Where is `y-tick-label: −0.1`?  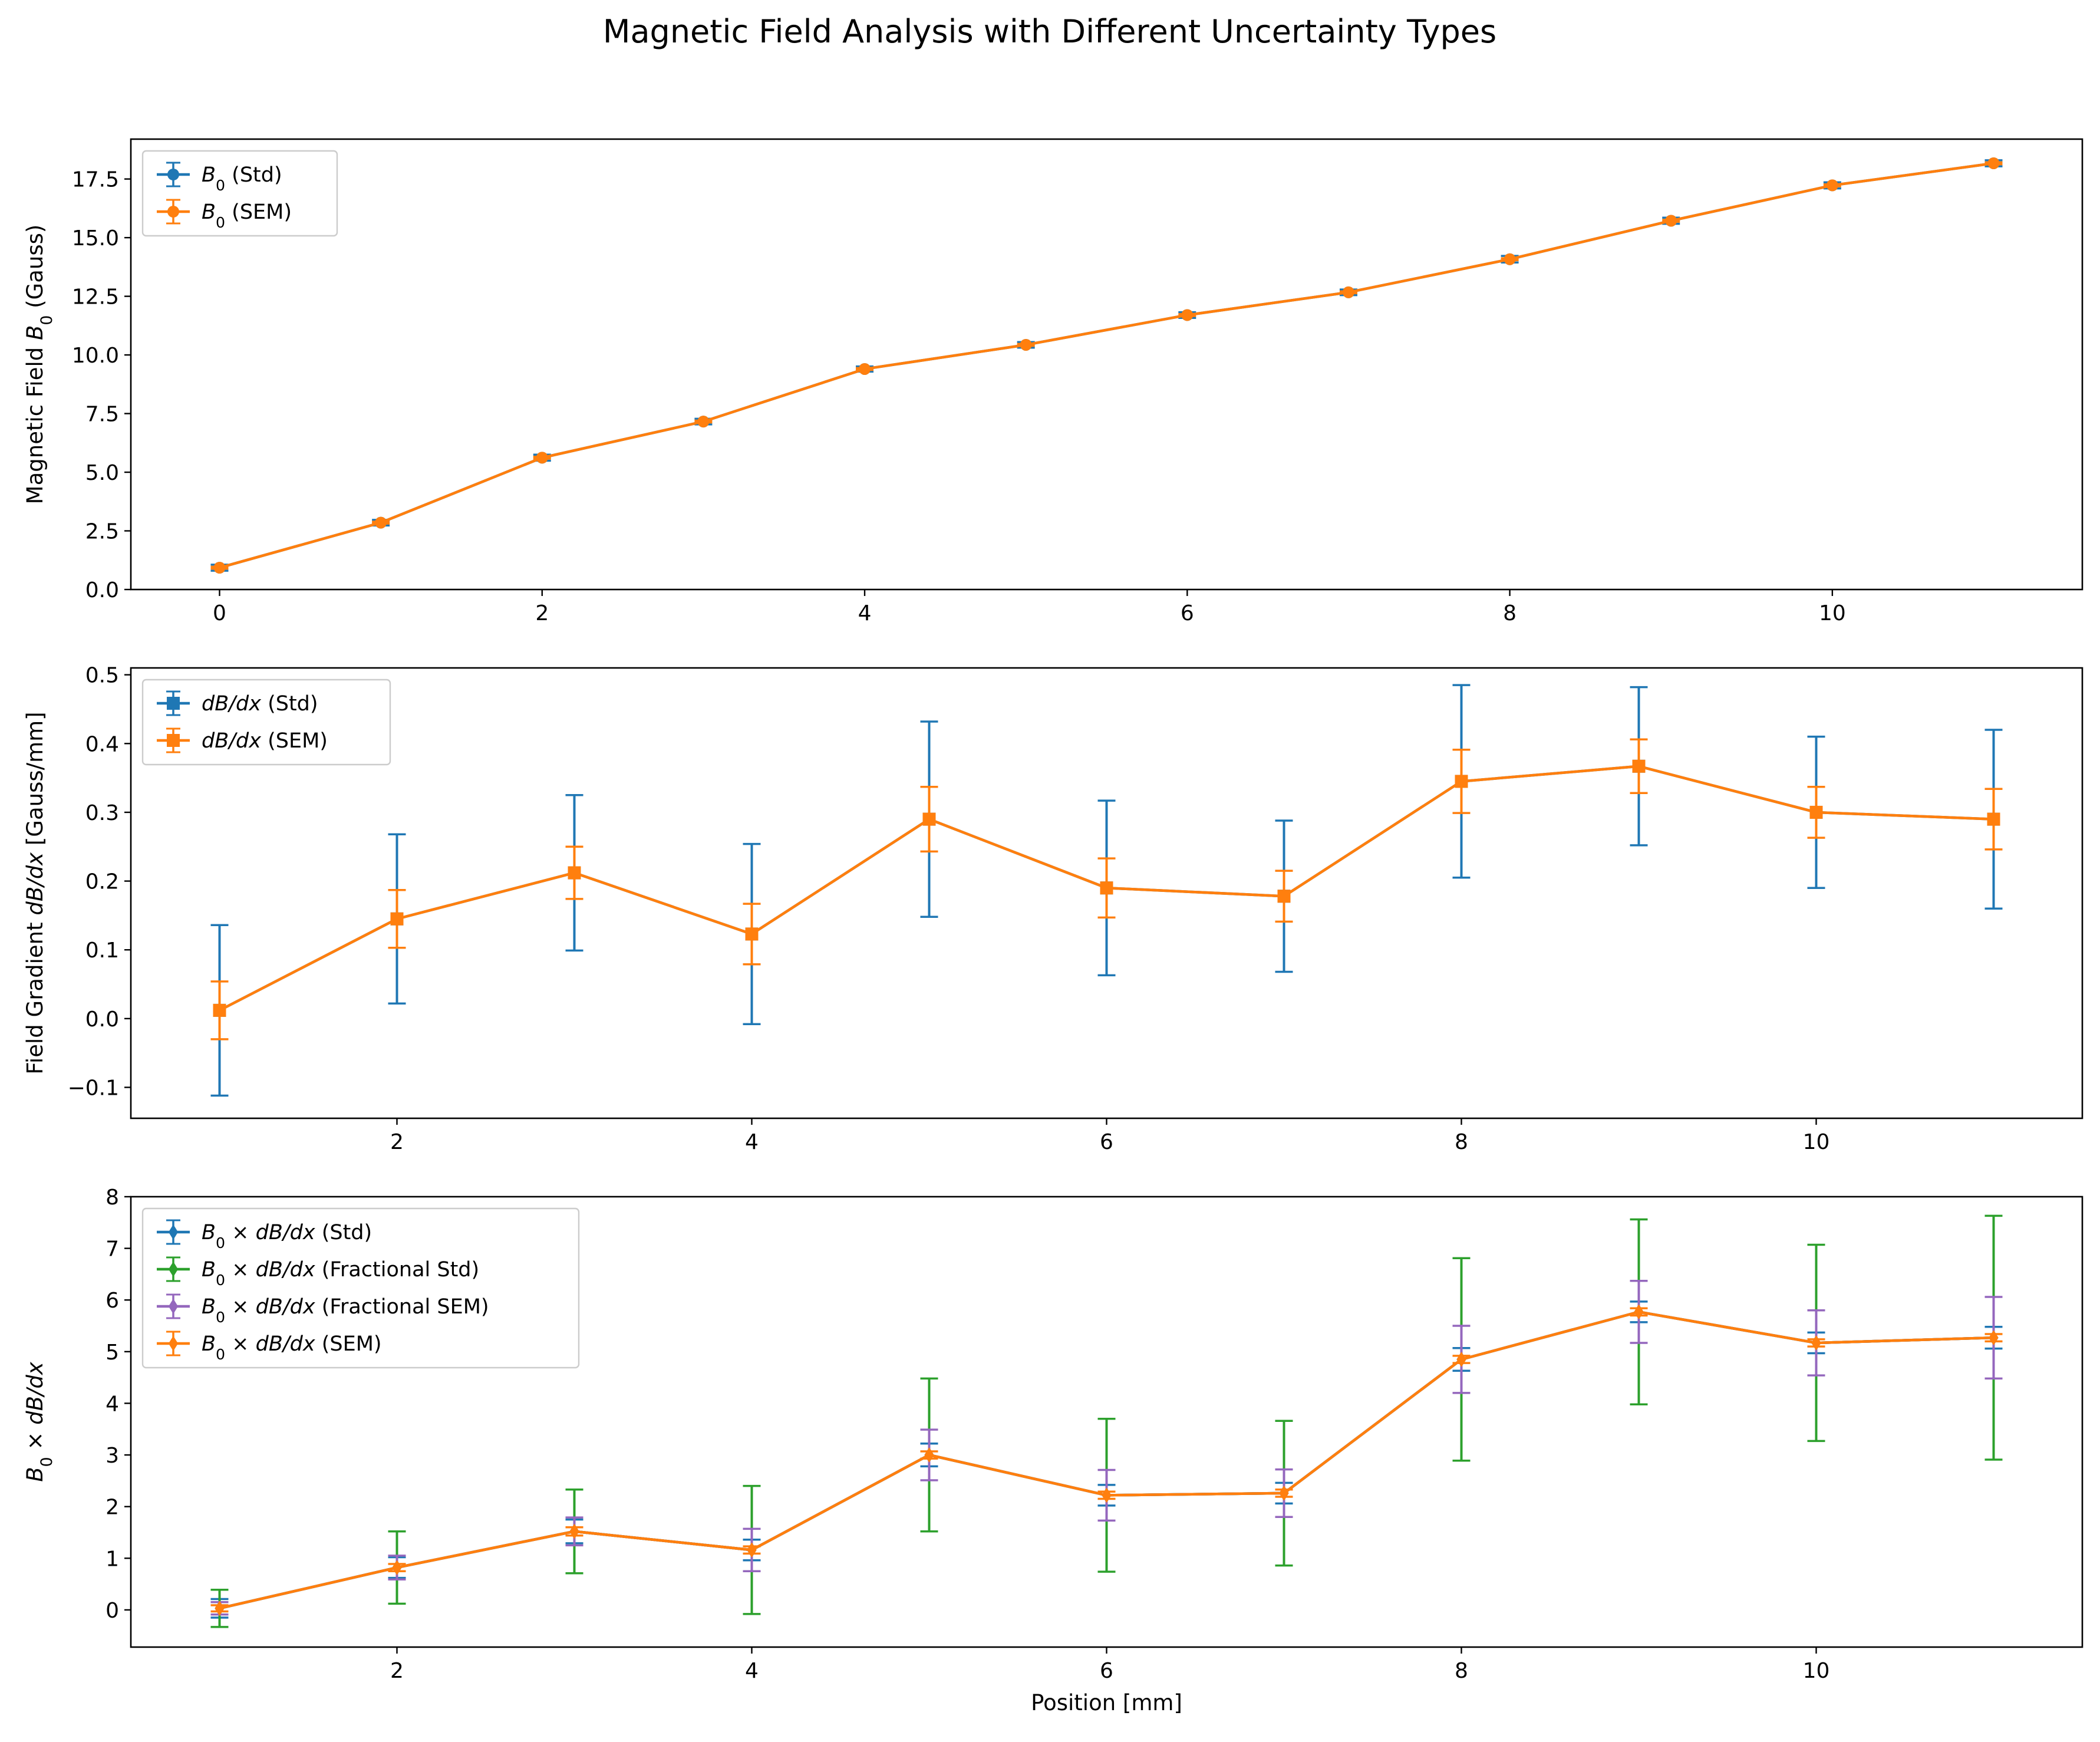
y-tick-label: −0.1 is located at coordinates (94, 1088).